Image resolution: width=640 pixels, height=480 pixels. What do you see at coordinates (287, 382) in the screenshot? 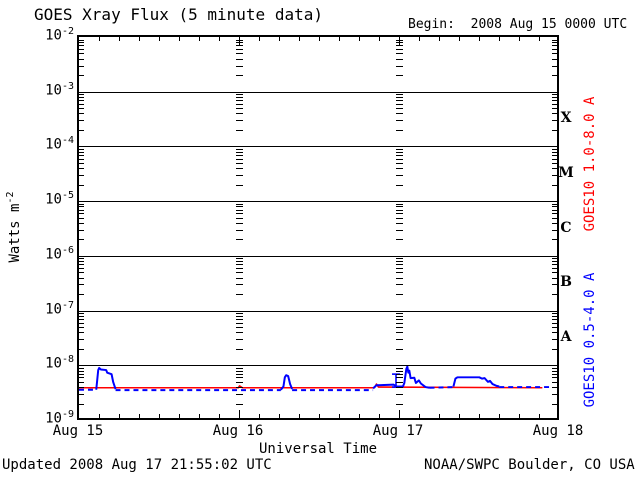
I see `xray-short-series` at bounding box center [287, 382].